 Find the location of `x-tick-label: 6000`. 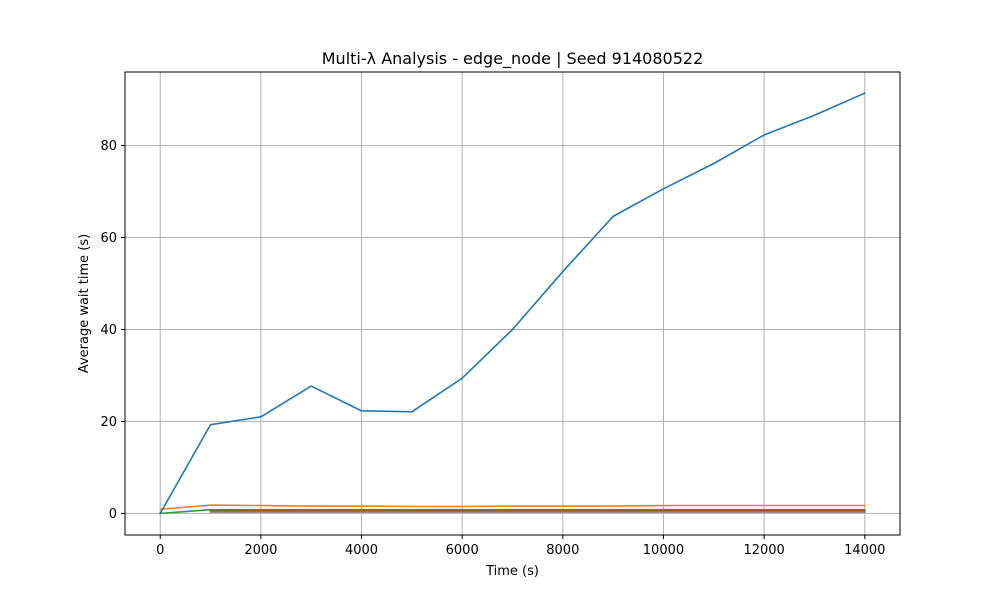

x-tick-label: 6000 is located at coordinates (462, 550).